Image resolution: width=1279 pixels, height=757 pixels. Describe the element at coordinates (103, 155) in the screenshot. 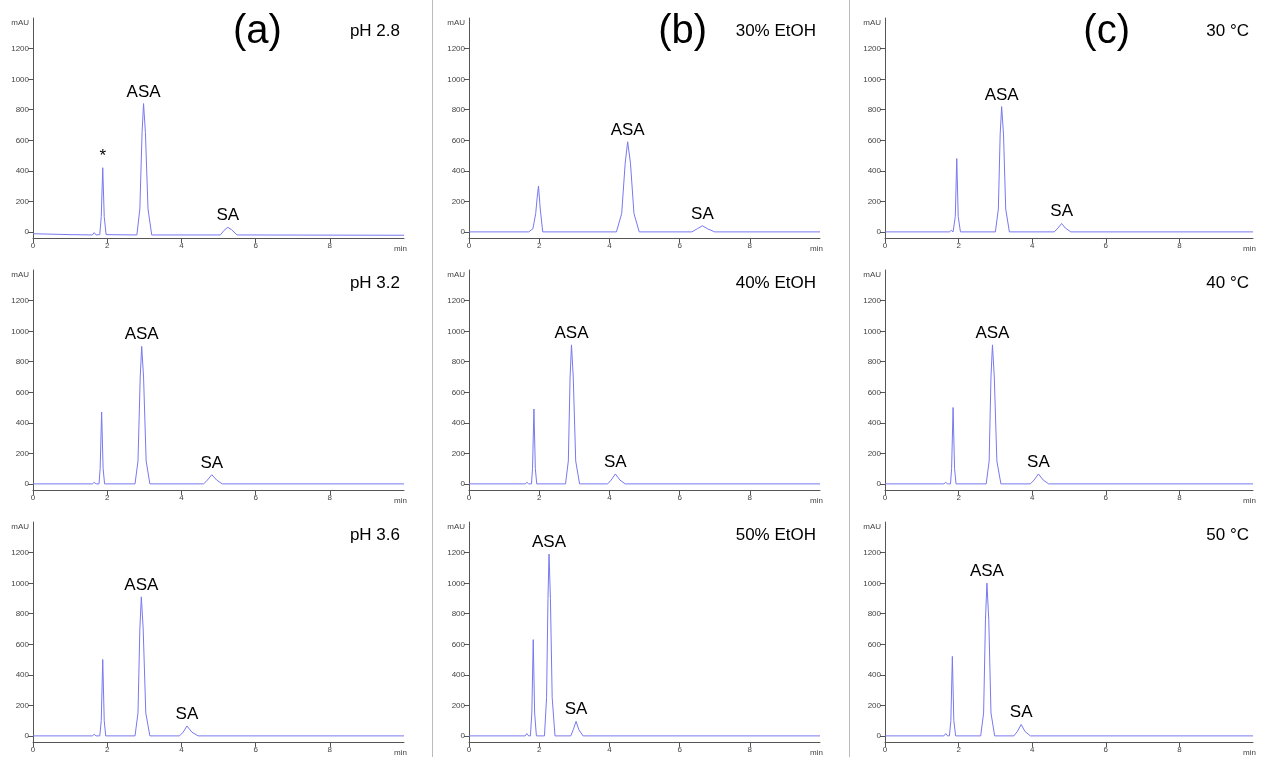

I see `annotation: *` at that location.